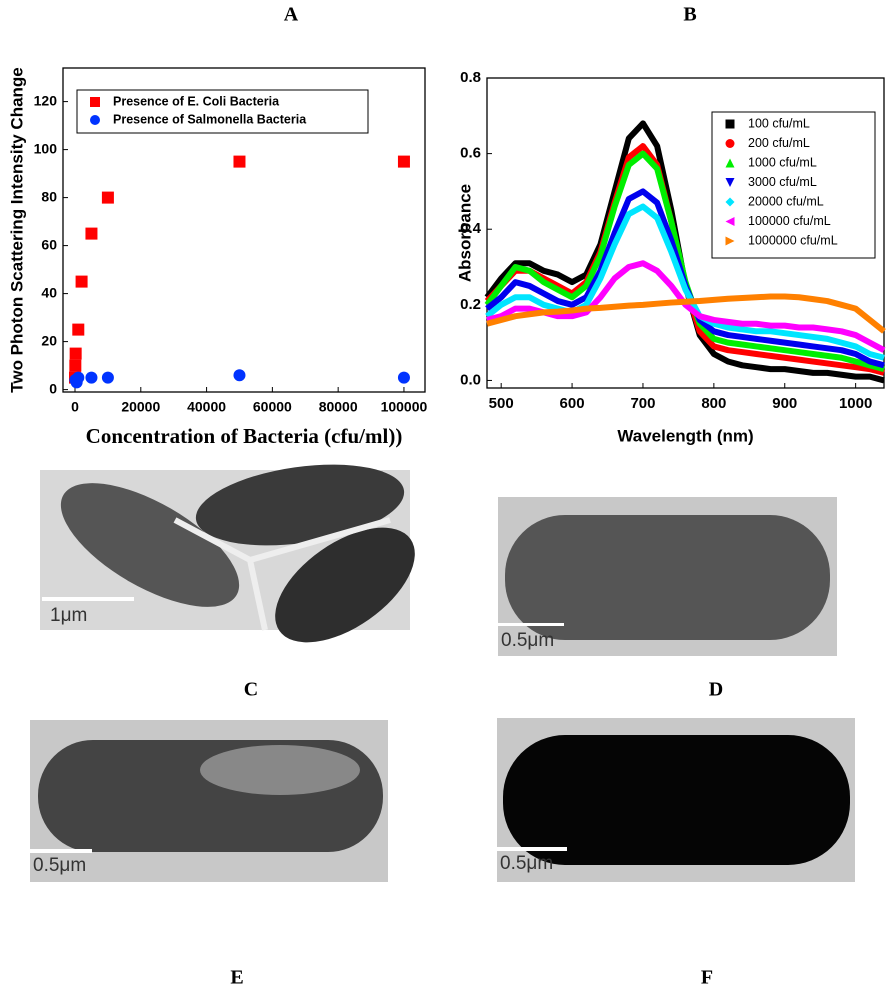 This screenshot has height=993, width=891. What do you see at coordinates (75, 407) in the screenshot?
I see `x-tick-label: 0` at bounding box center [75, 407].